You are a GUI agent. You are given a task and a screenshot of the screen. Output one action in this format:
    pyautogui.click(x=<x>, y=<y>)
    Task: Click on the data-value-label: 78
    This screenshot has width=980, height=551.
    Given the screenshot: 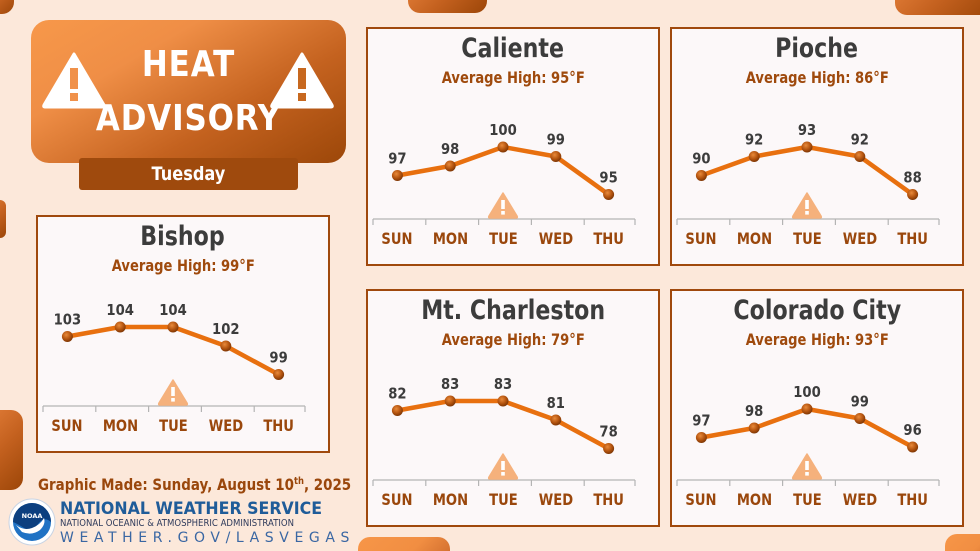 What is the action you would take?
    pyautogui.click(x=608, y=432)
    